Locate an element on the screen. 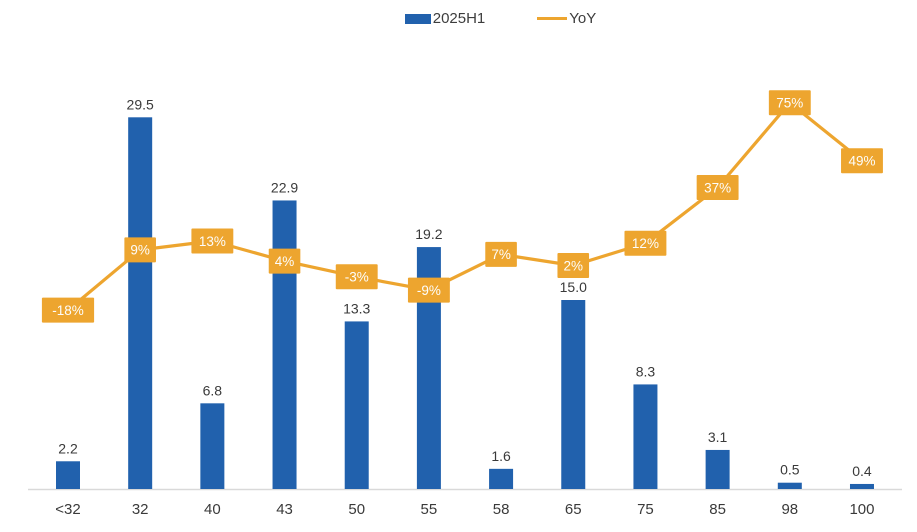 The image size is (917, 532). yoy-label-text-98: 75% is located at coordinates (789, 103).